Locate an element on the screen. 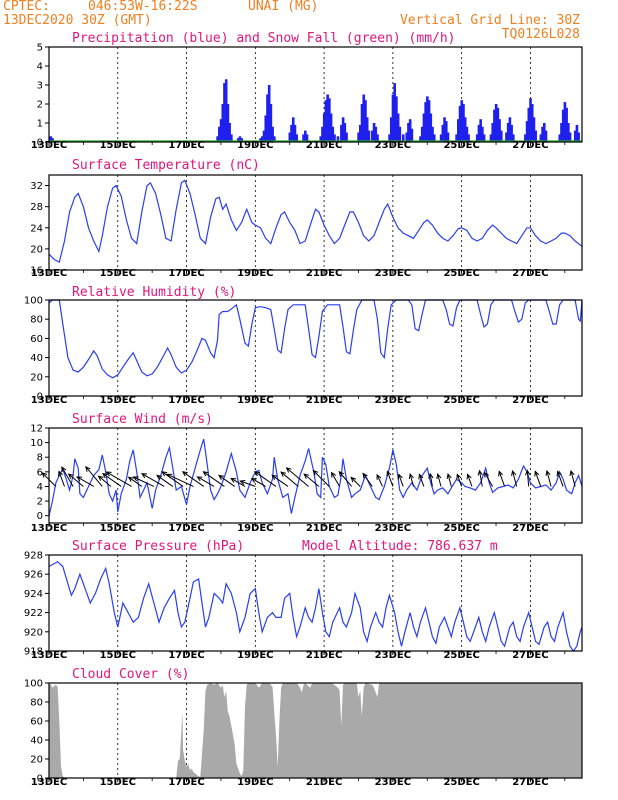 This screenshot has height=800, width=618. y-tick-label: 918 is located at coordinates (33, 652).